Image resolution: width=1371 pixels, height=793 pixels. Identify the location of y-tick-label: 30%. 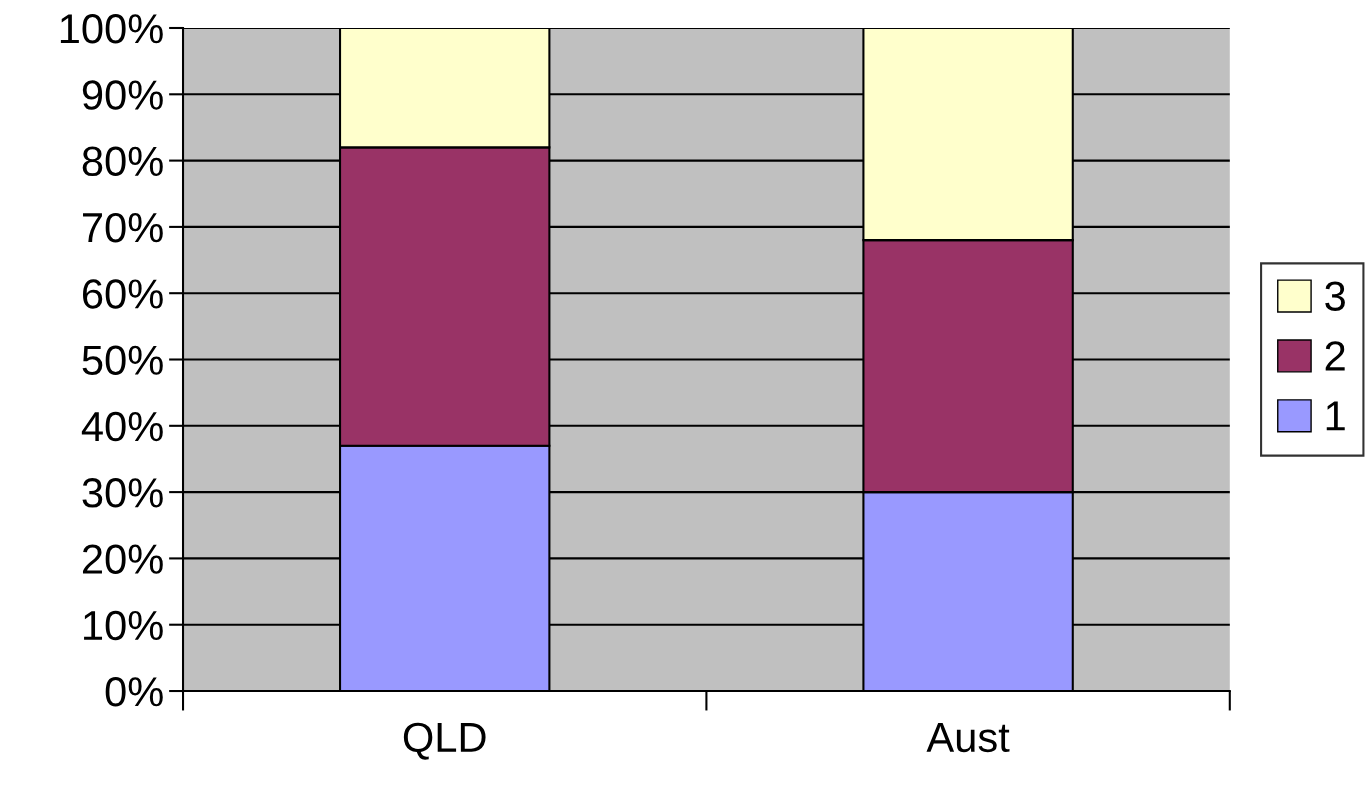
(122, 493).